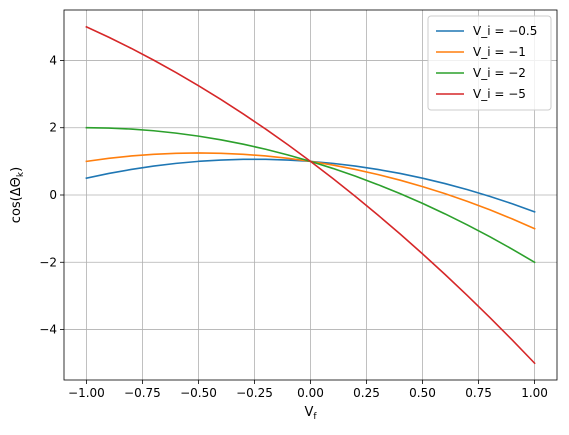 Image resolution: width=569 pixels, height=435 pixels. I want to click on x-tick-label: 0.25, so click(366, 393).